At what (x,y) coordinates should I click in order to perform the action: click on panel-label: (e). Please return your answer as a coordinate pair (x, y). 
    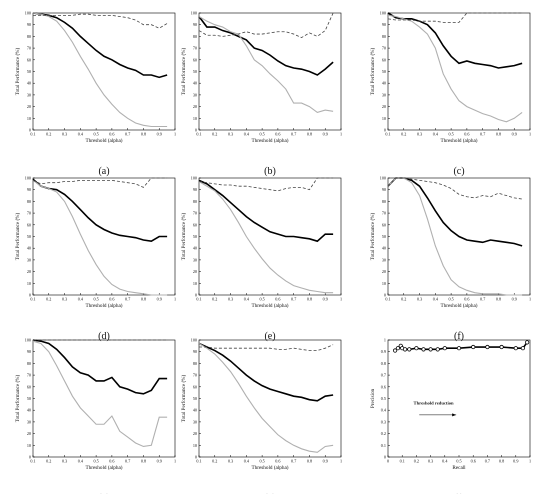
    Looking at the image, I should click on (269, 336).